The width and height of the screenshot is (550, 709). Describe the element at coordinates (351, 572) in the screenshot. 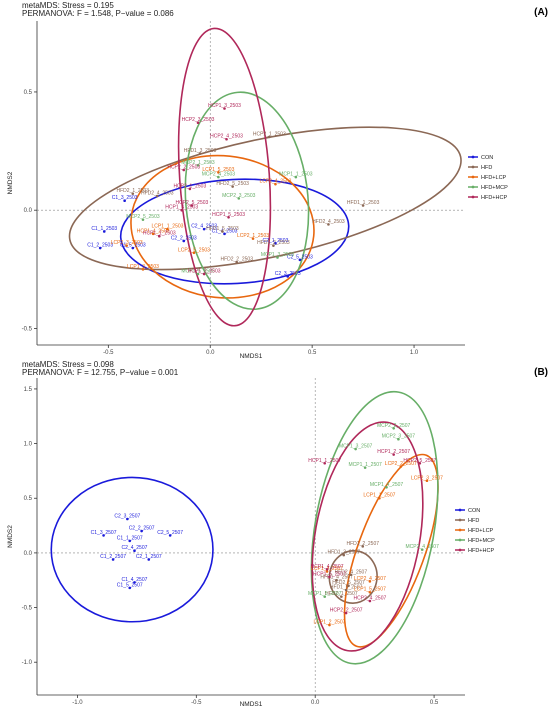

I see `point-label: HFD2_4_2507` at that location.